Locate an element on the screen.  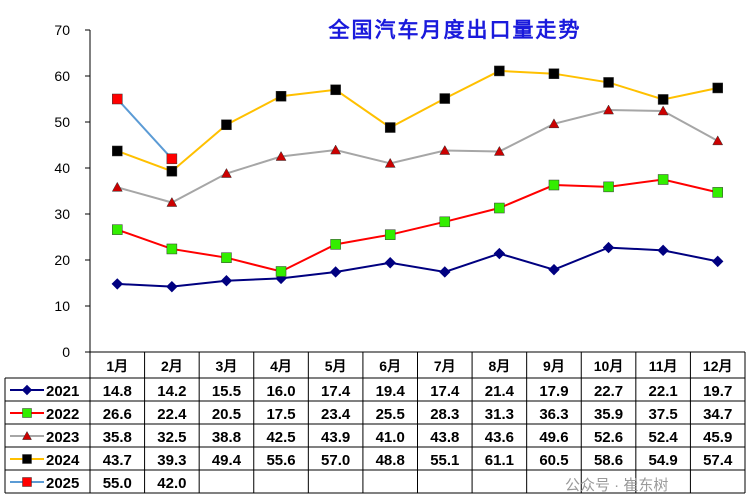
y-tick-label: 20 is located at coordinates (62, 260).